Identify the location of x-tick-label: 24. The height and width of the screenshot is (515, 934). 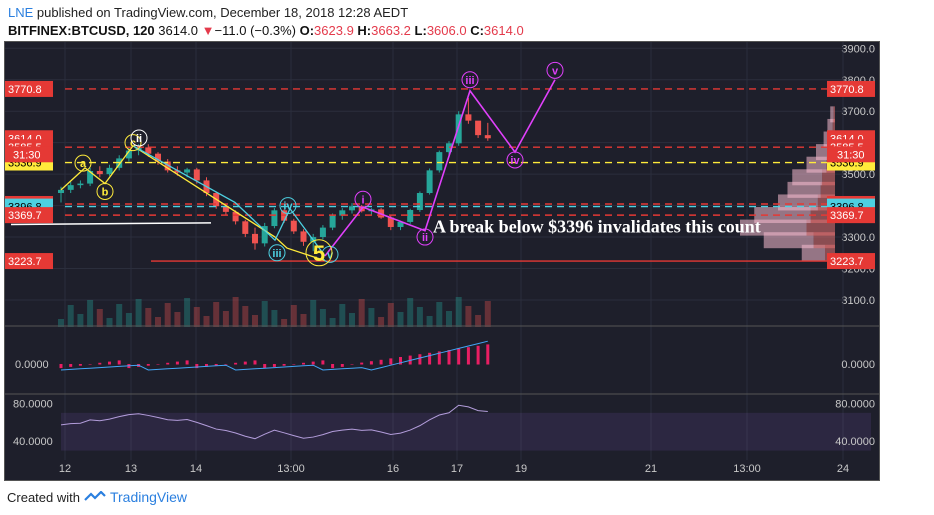
(843, 469).